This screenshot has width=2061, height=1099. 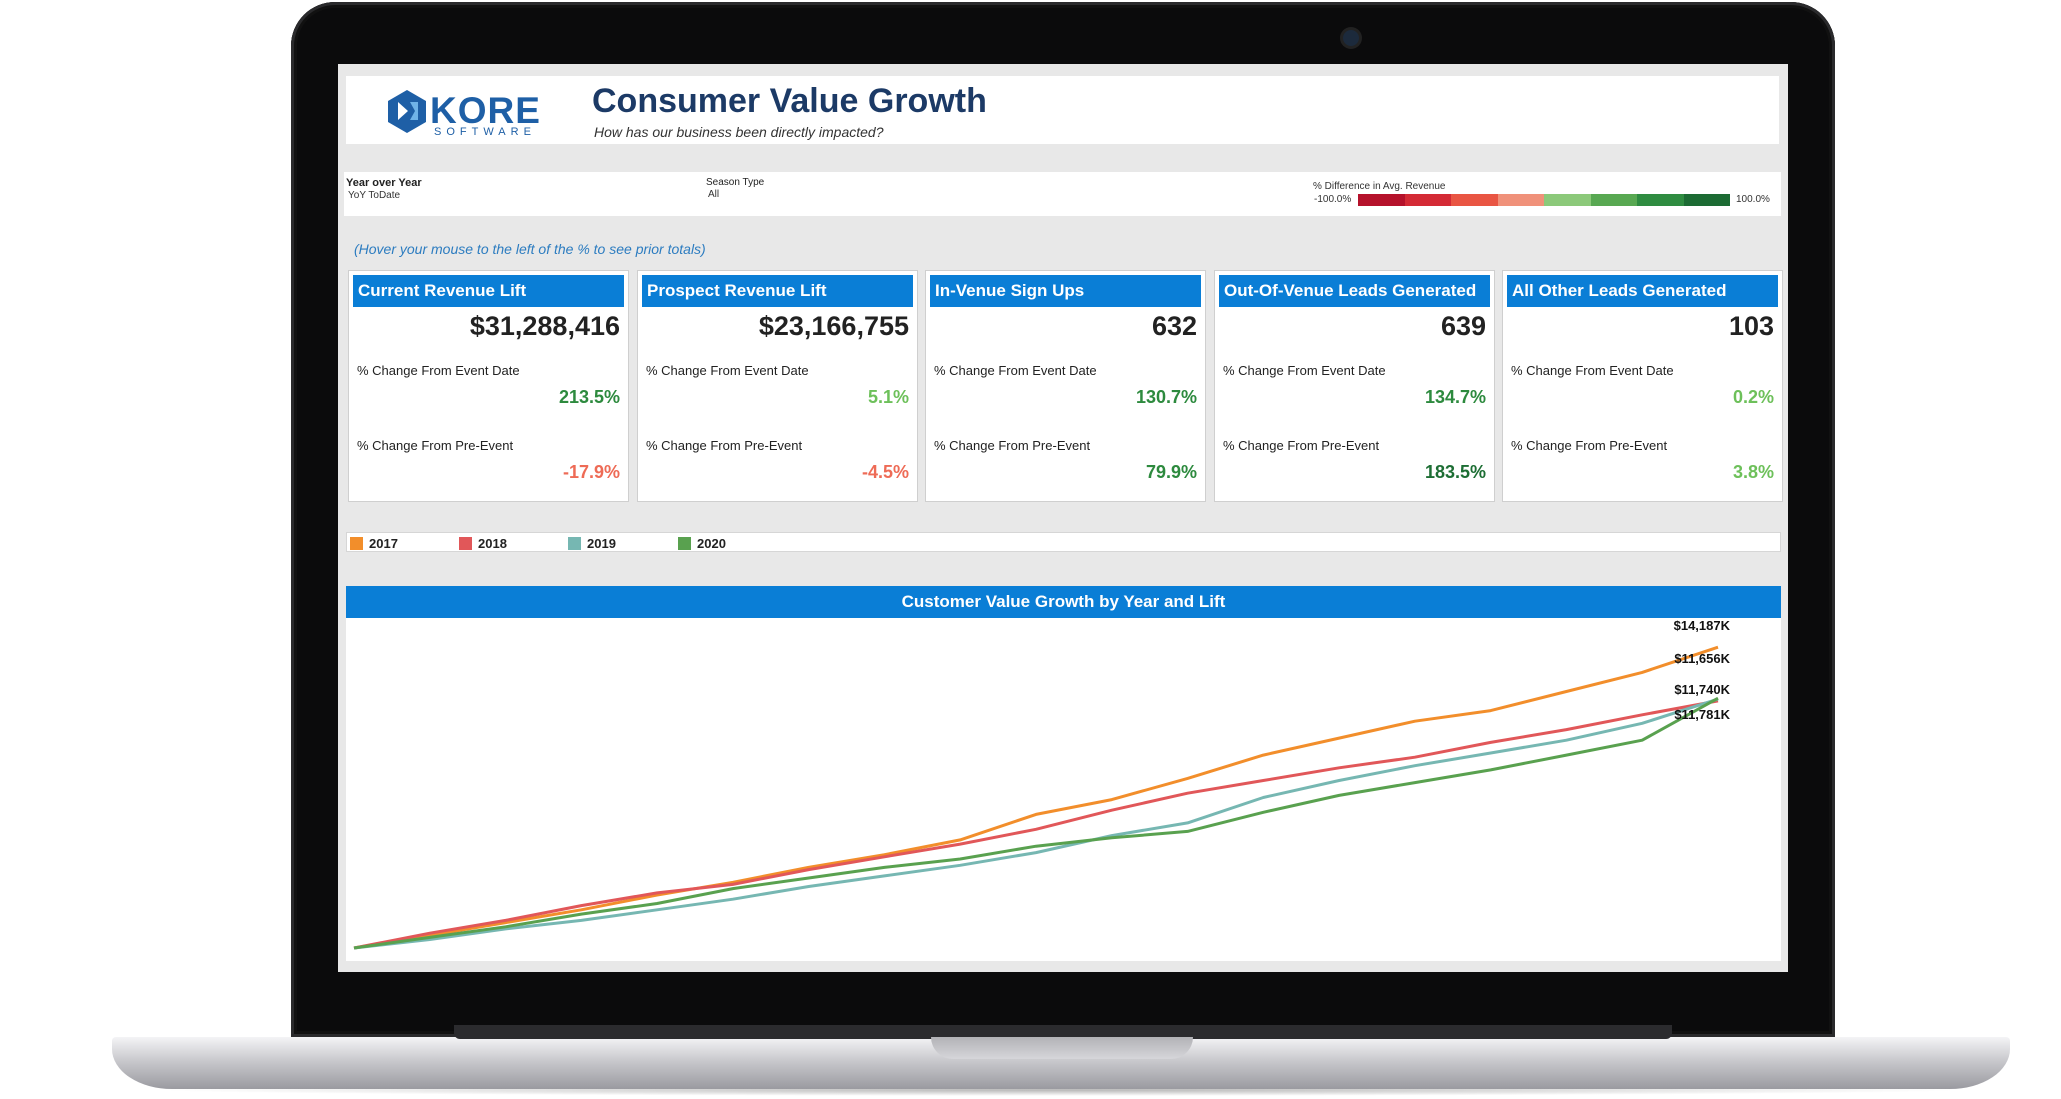 I want to click on end-label-2018: $11,656K, so click(x=1702, y=658).